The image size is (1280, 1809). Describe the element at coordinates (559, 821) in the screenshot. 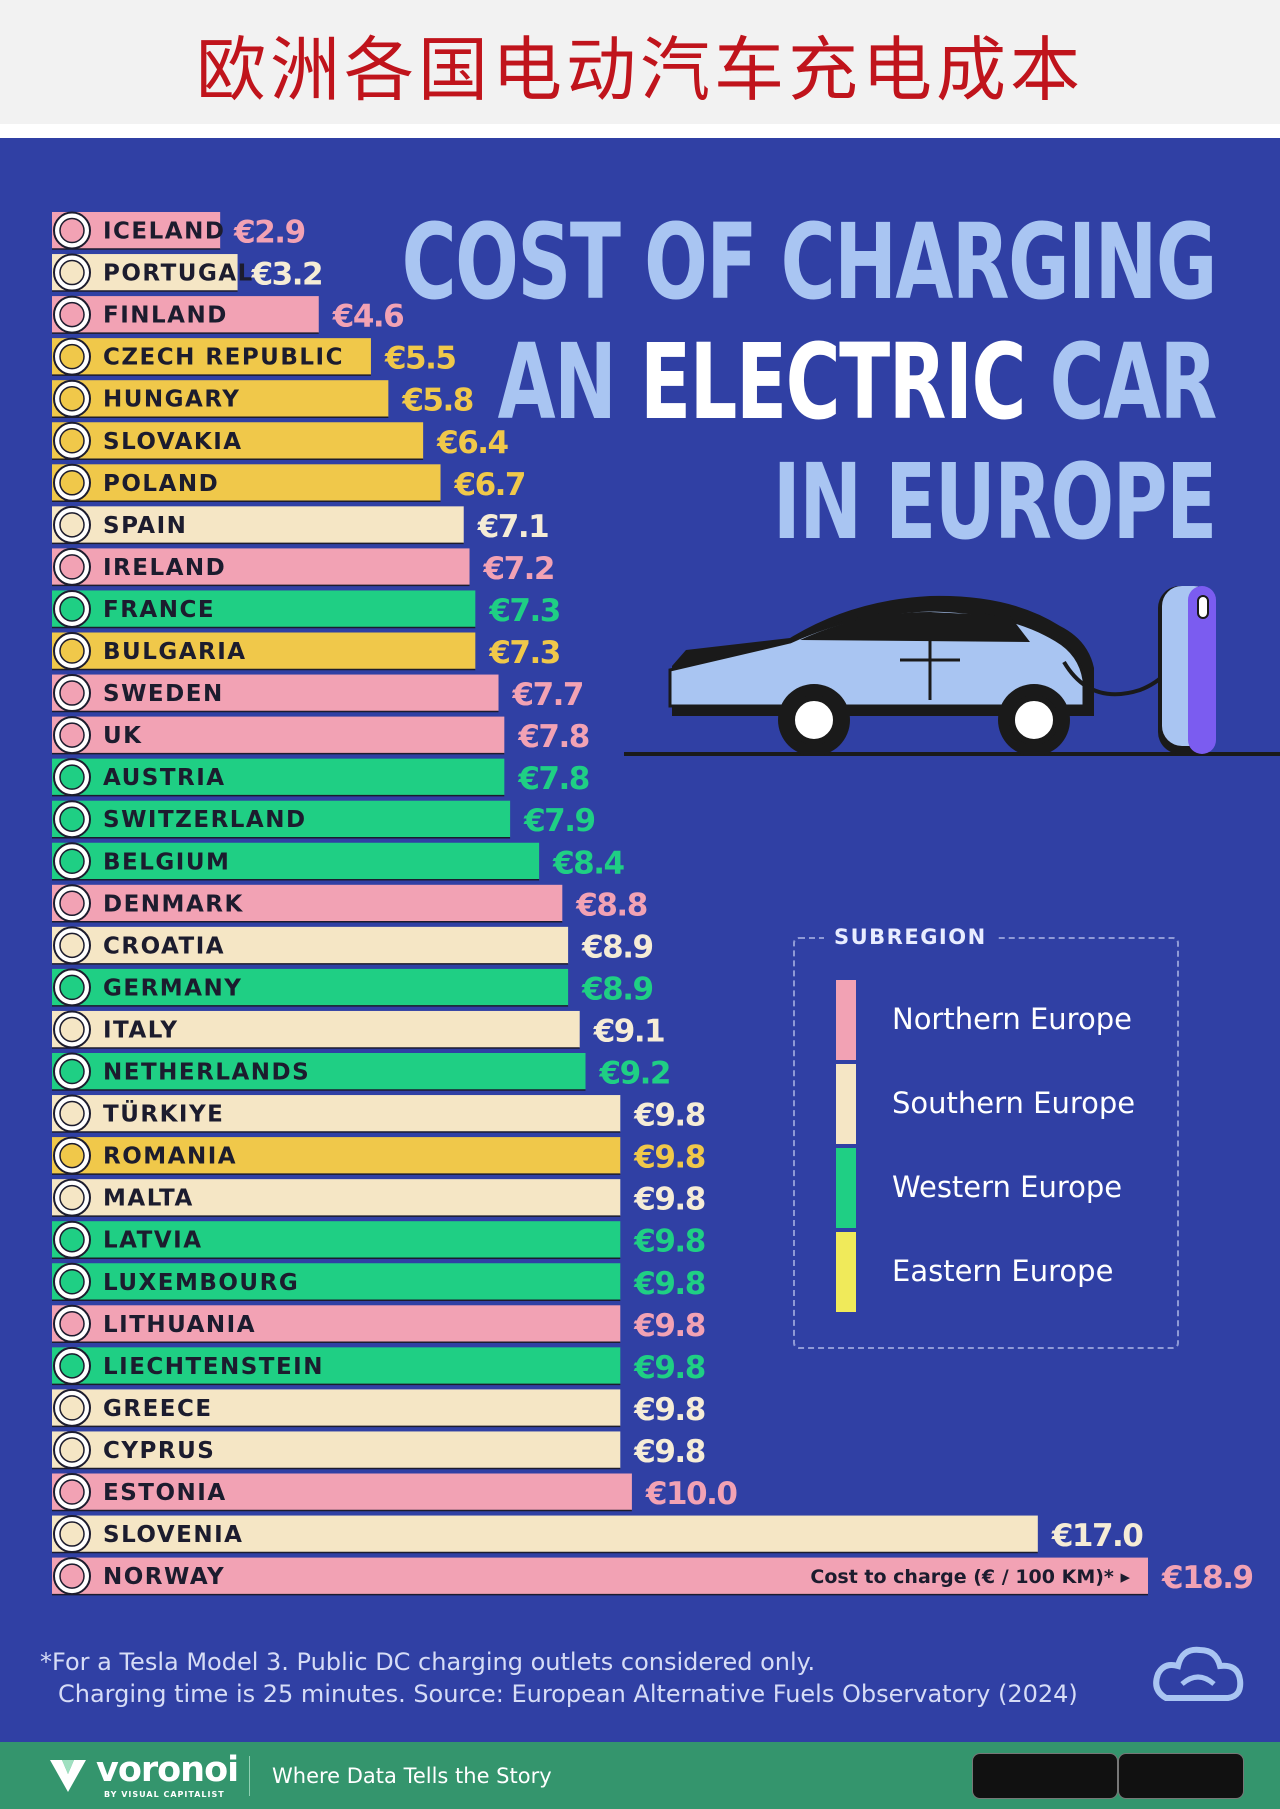

I see `bar-value-label: €7.9` at that location.